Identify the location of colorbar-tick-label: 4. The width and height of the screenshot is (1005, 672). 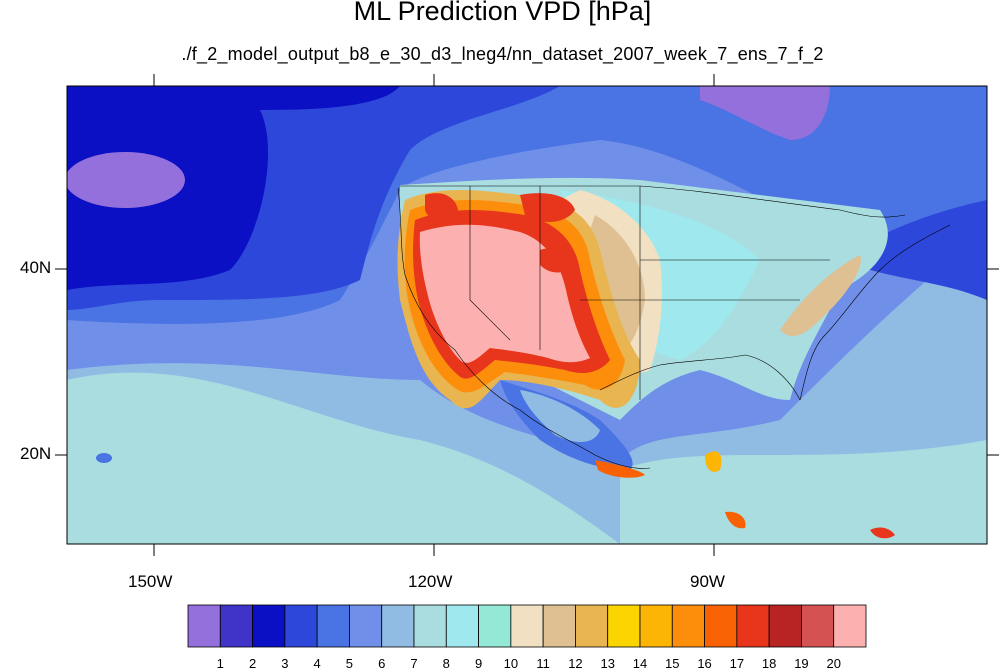
(317, 663).